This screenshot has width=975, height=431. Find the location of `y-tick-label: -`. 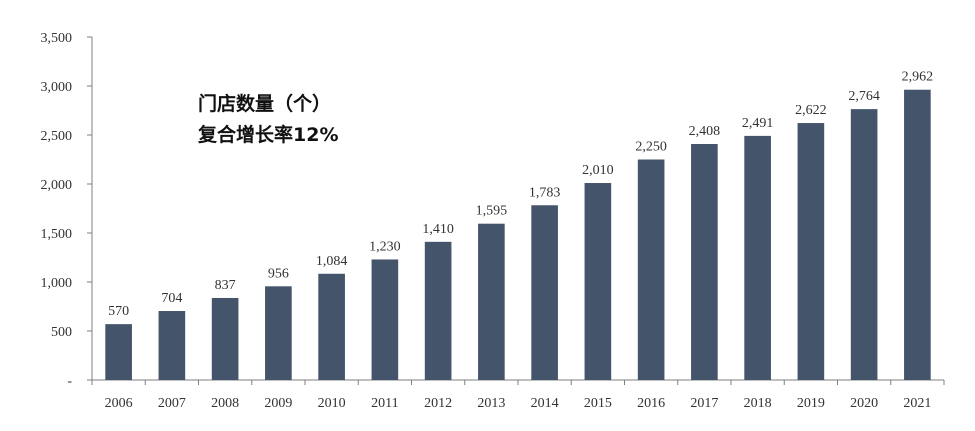

y-tick-label: - is located at coordinates (69, 381).